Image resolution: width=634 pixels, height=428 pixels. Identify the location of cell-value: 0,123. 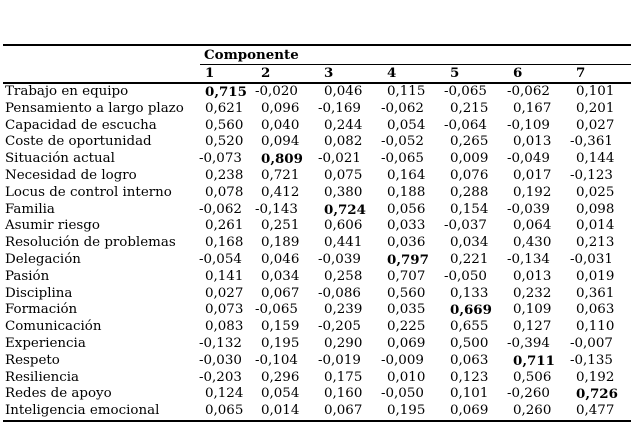
(469, 377).